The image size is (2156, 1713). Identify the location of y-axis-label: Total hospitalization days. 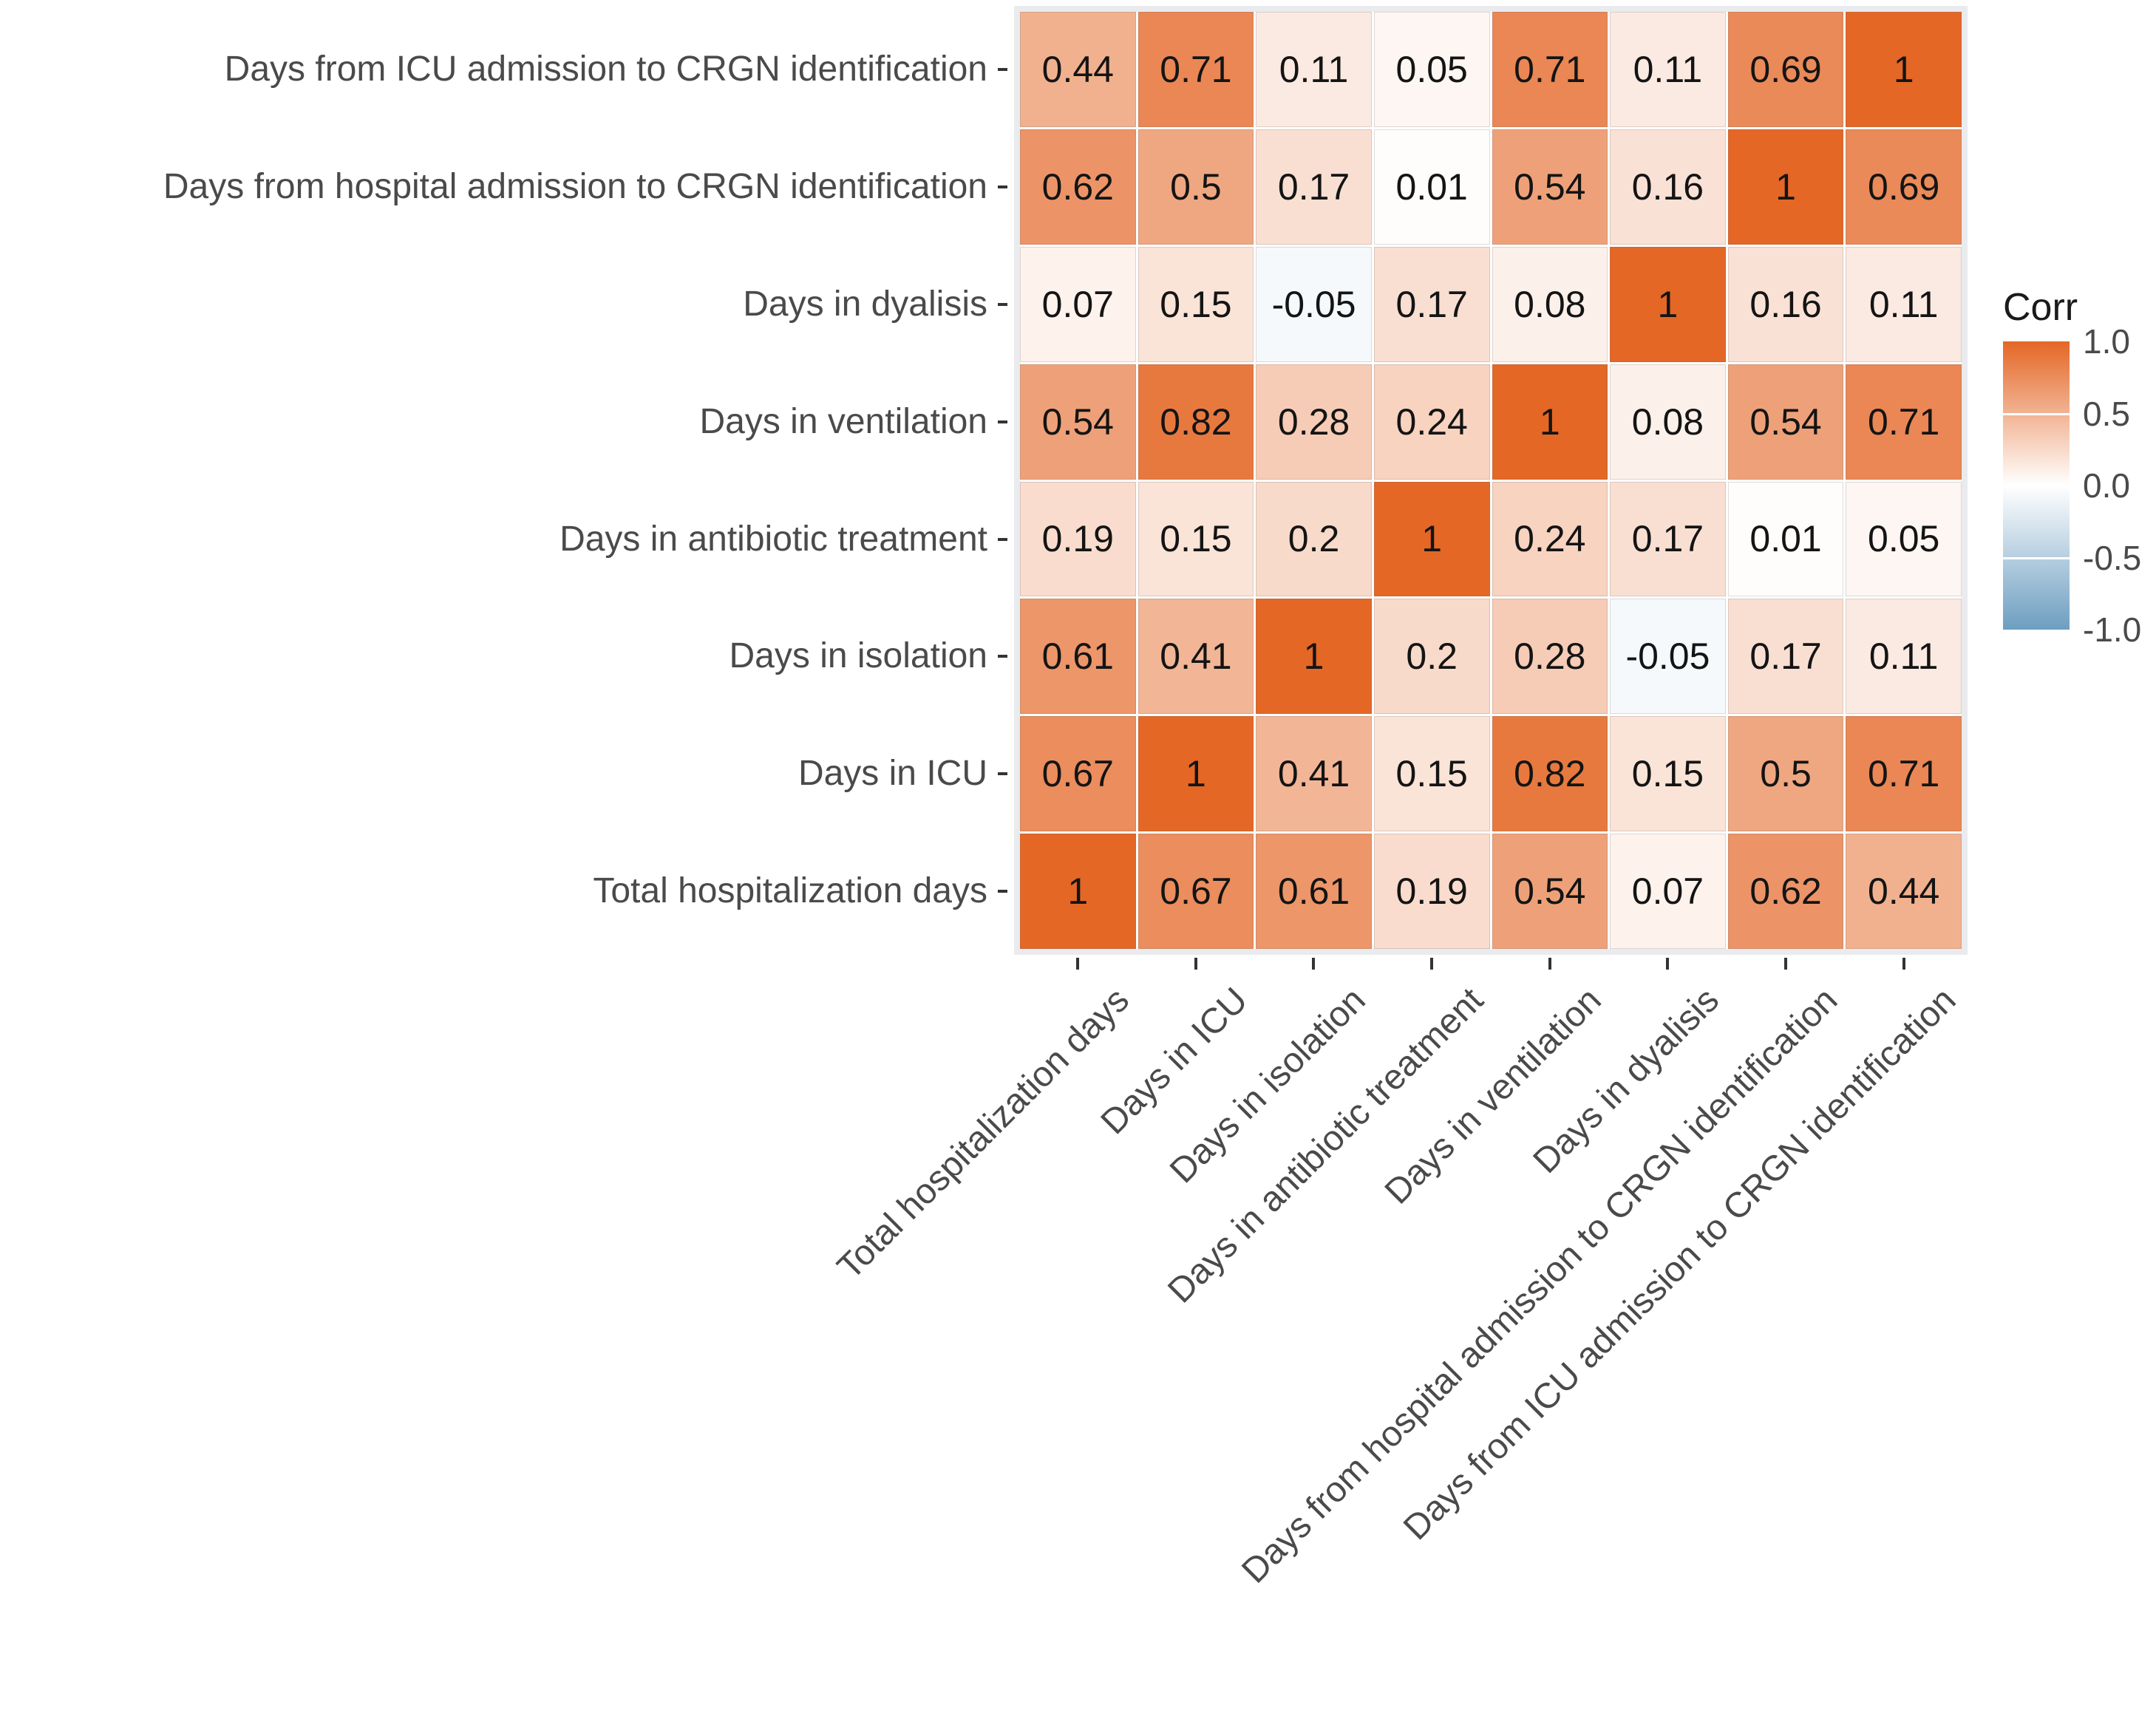
(790, 890).